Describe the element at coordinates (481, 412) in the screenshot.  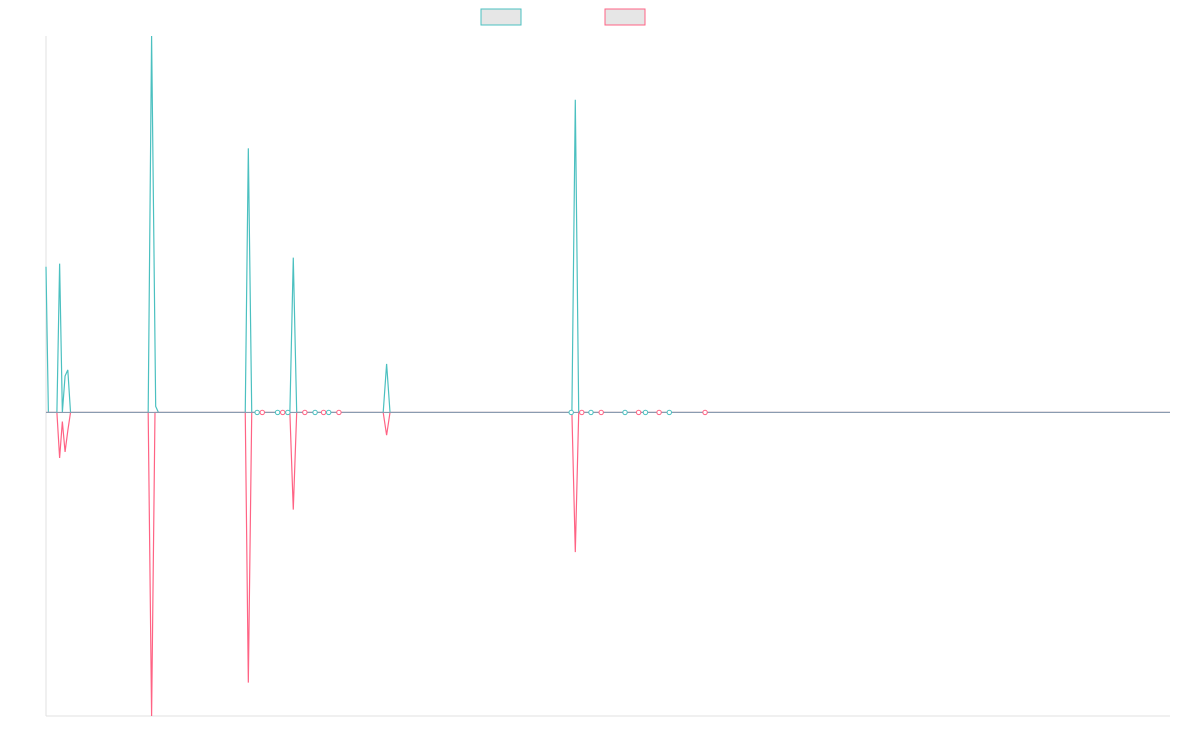
I see `point-markers` at that location.